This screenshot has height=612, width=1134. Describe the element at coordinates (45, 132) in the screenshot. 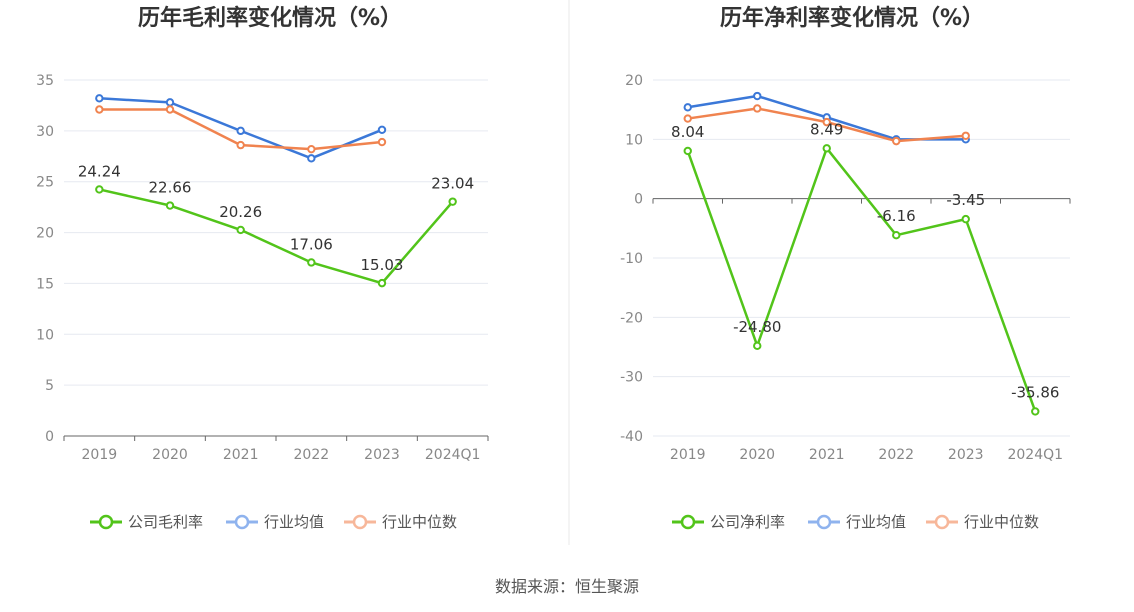

I see `y-tick-label: 30` at that location.